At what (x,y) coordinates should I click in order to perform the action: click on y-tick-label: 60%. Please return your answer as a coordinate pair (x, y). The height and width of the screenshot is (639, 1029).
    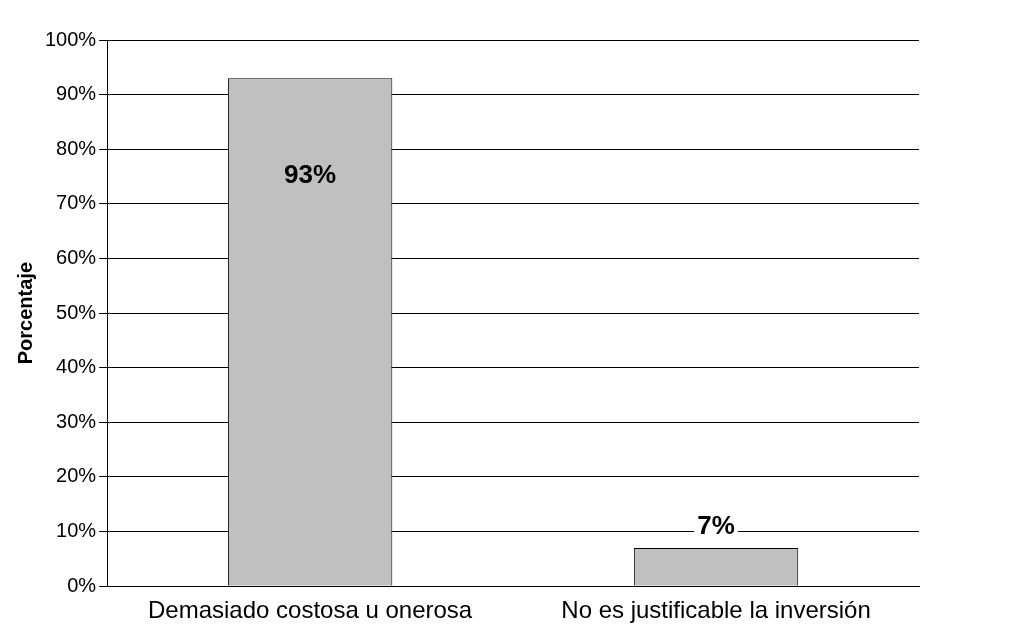
    Looking at the image, I should click on (76, 257).